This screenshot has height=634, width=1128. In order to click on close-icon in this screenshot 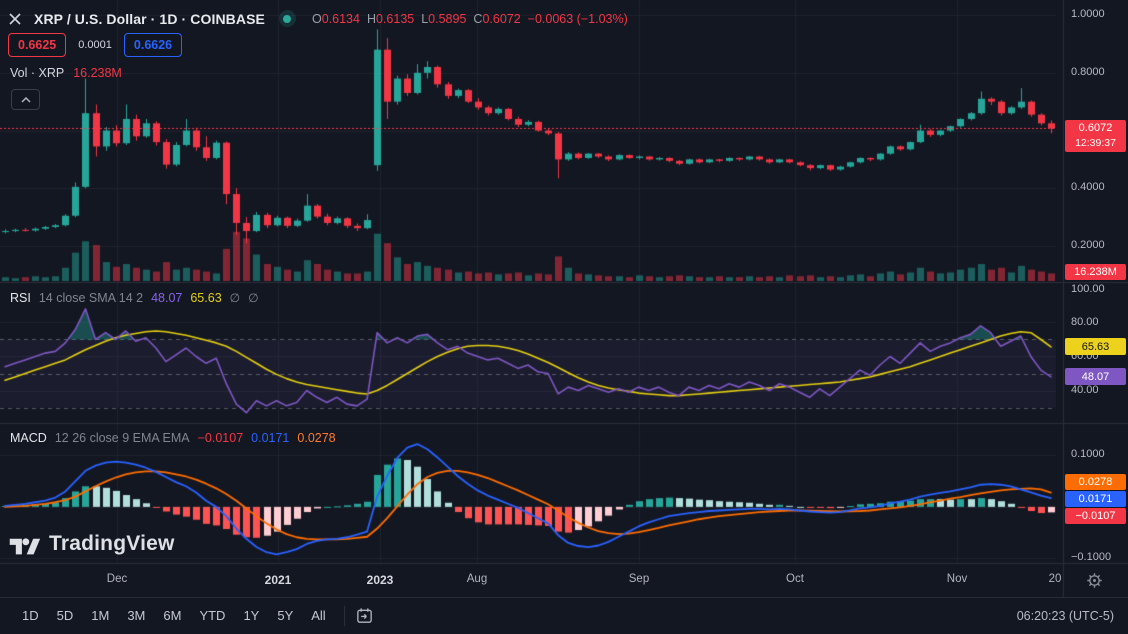, I will do `click(15, 19)`.